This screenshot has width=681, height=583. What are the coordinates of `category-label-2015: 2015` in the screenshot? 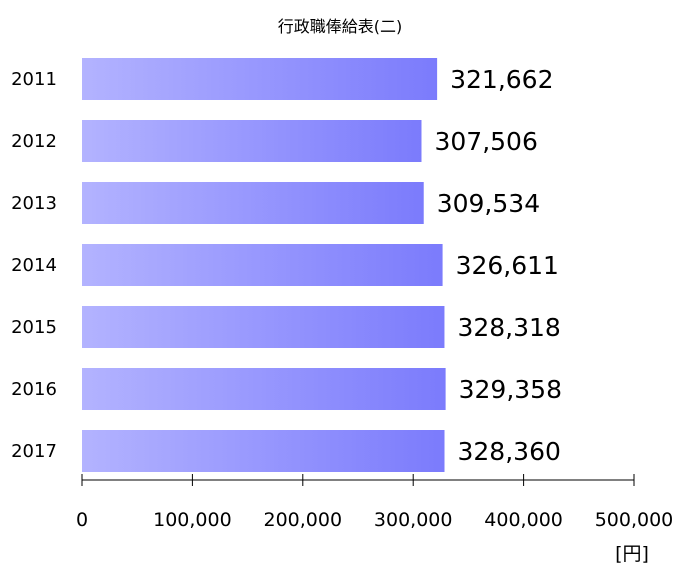 It's located at (34, 327).